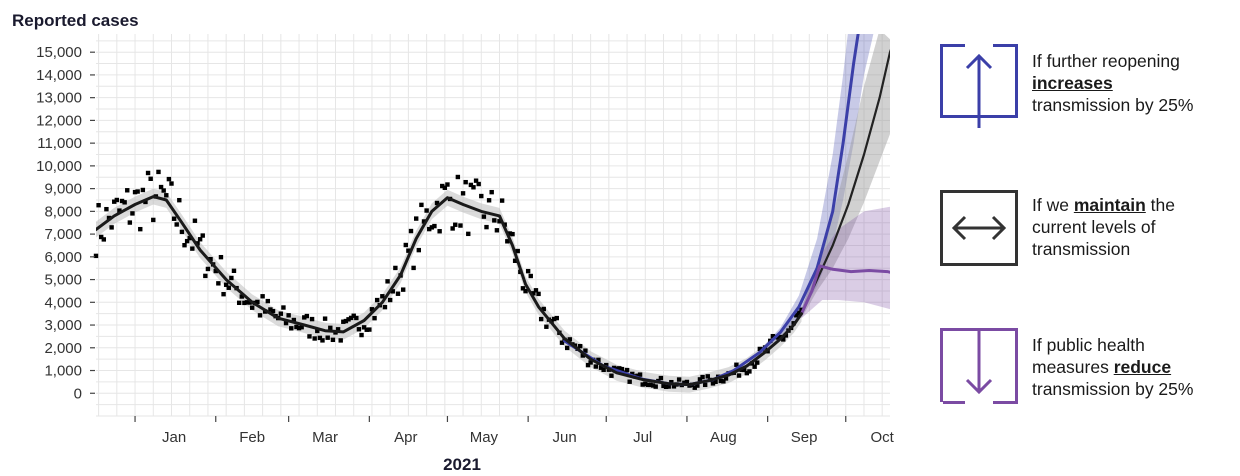  What do you see at coordinates (75, 20) in the screenshot?
I see `y-axis-label: Reported cases` at bounding box center [75, 20].